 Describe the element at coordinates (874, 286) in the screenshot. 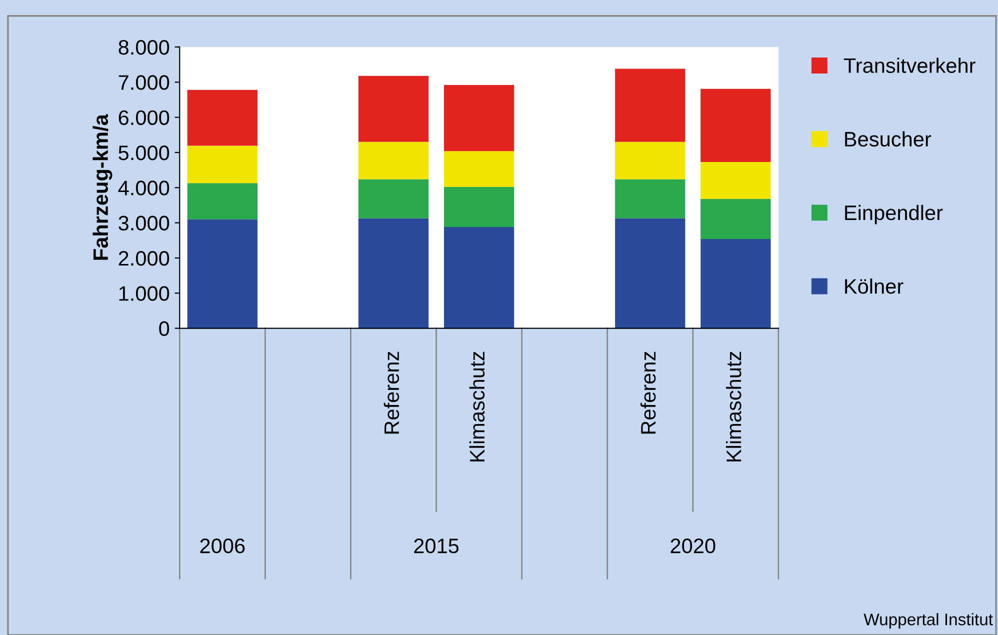

I see `legend-label: Kölner` at that location.